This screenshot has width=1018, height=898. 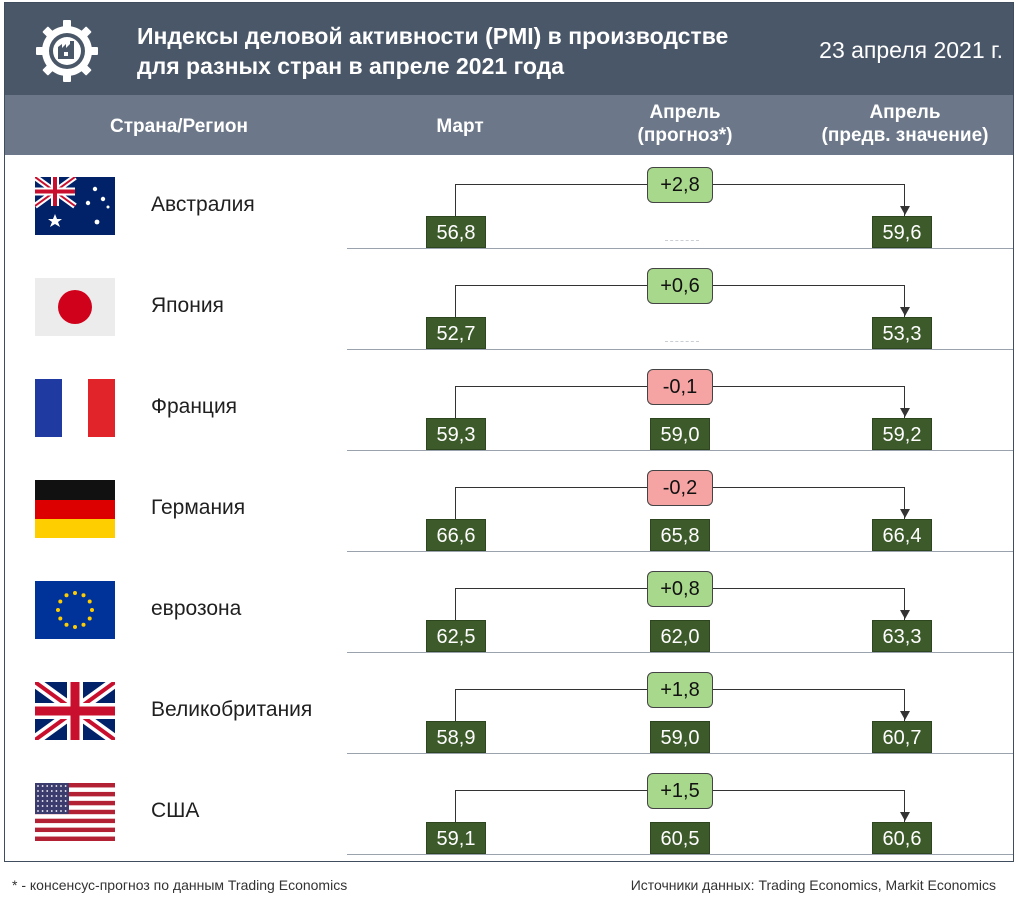 What do you see at coordinates (194, 406) in the screenshot?
I see `country-name: Франция` at bounding box center [194, 406].